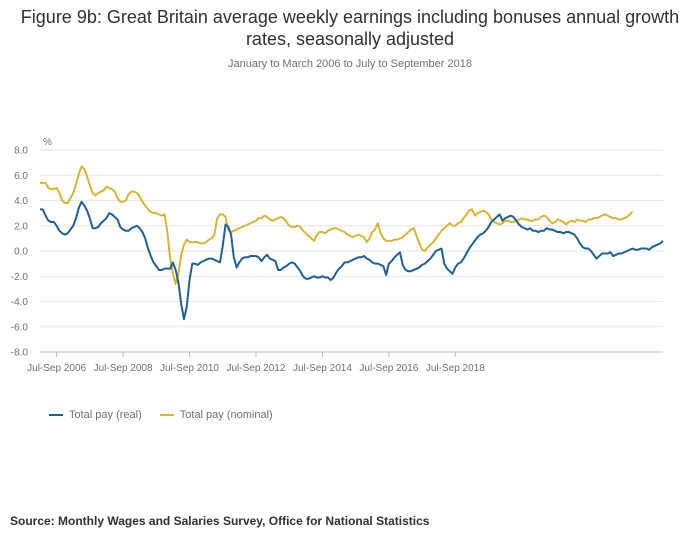  Describe the element at coordinates (47, 142) in the screenshot. I see `y-axis-unit: %` at that location.